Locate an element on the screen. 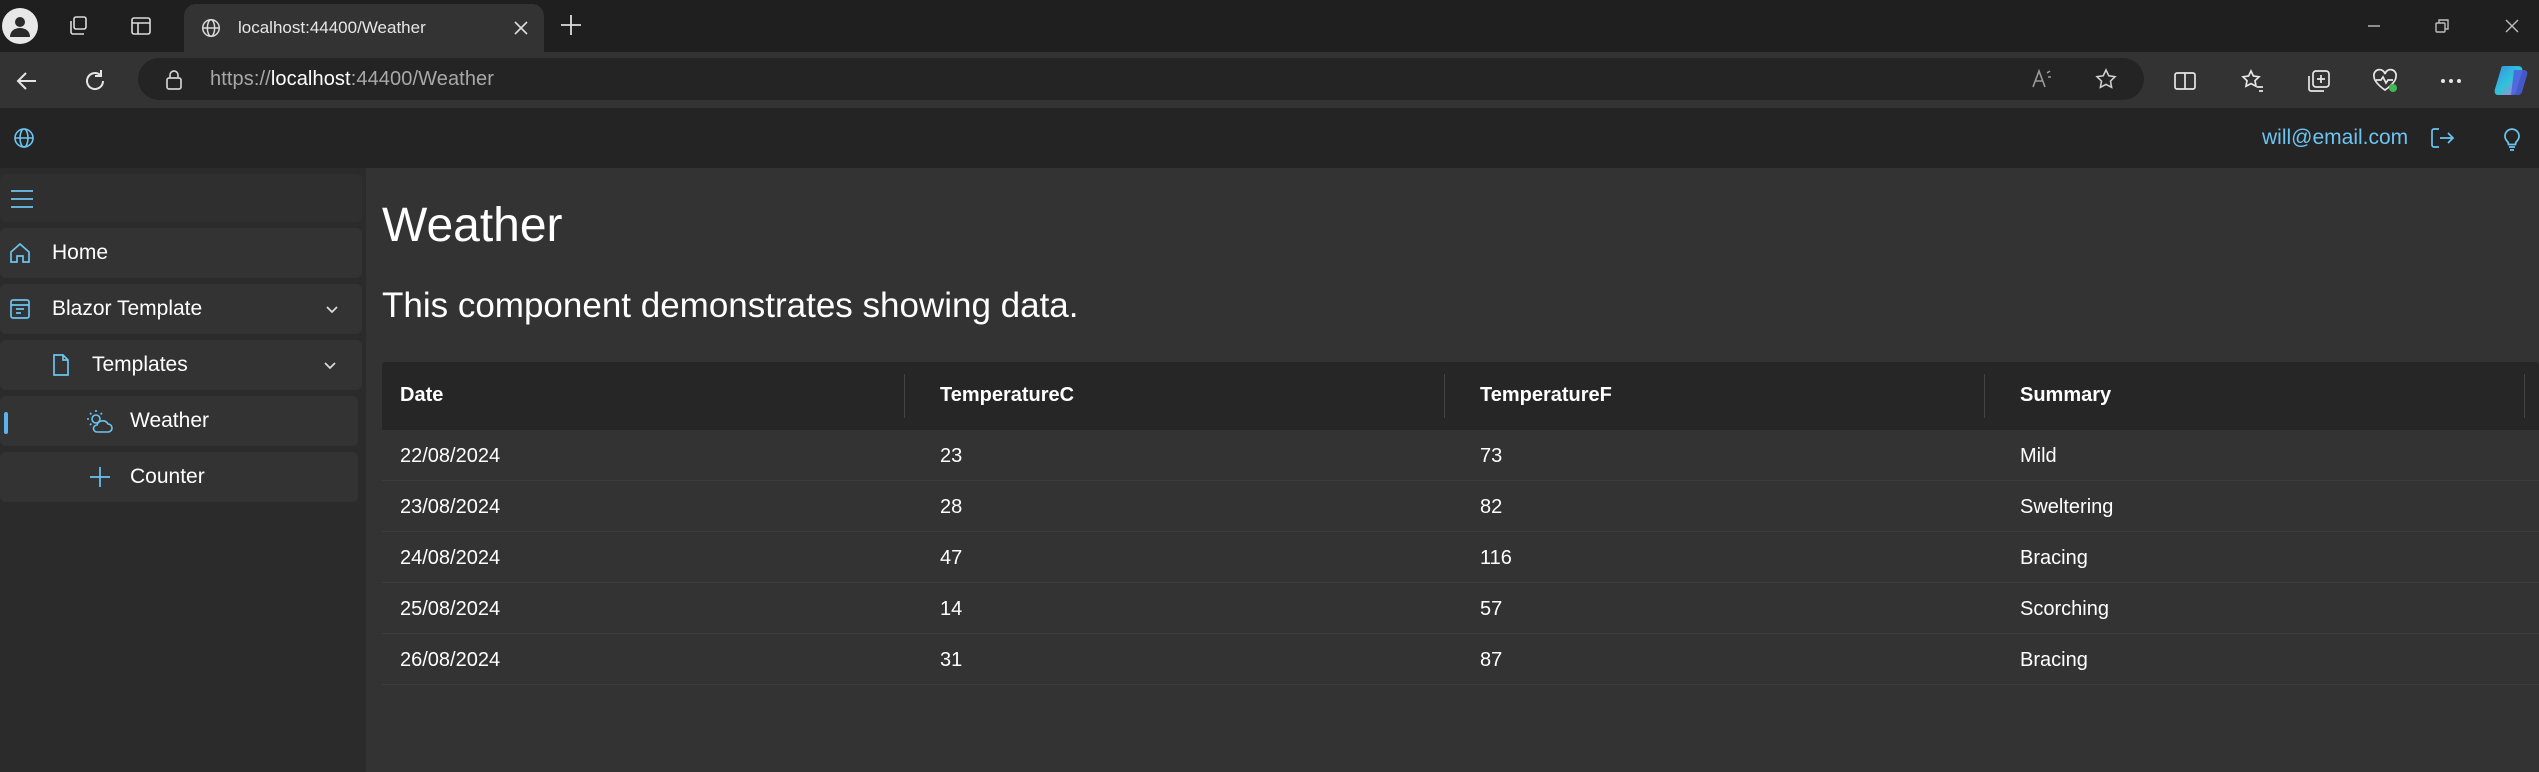 The height and width of the screenshot is (772, 2539). cell-temperature-f: 73 is located at coordinates (1491, 456).